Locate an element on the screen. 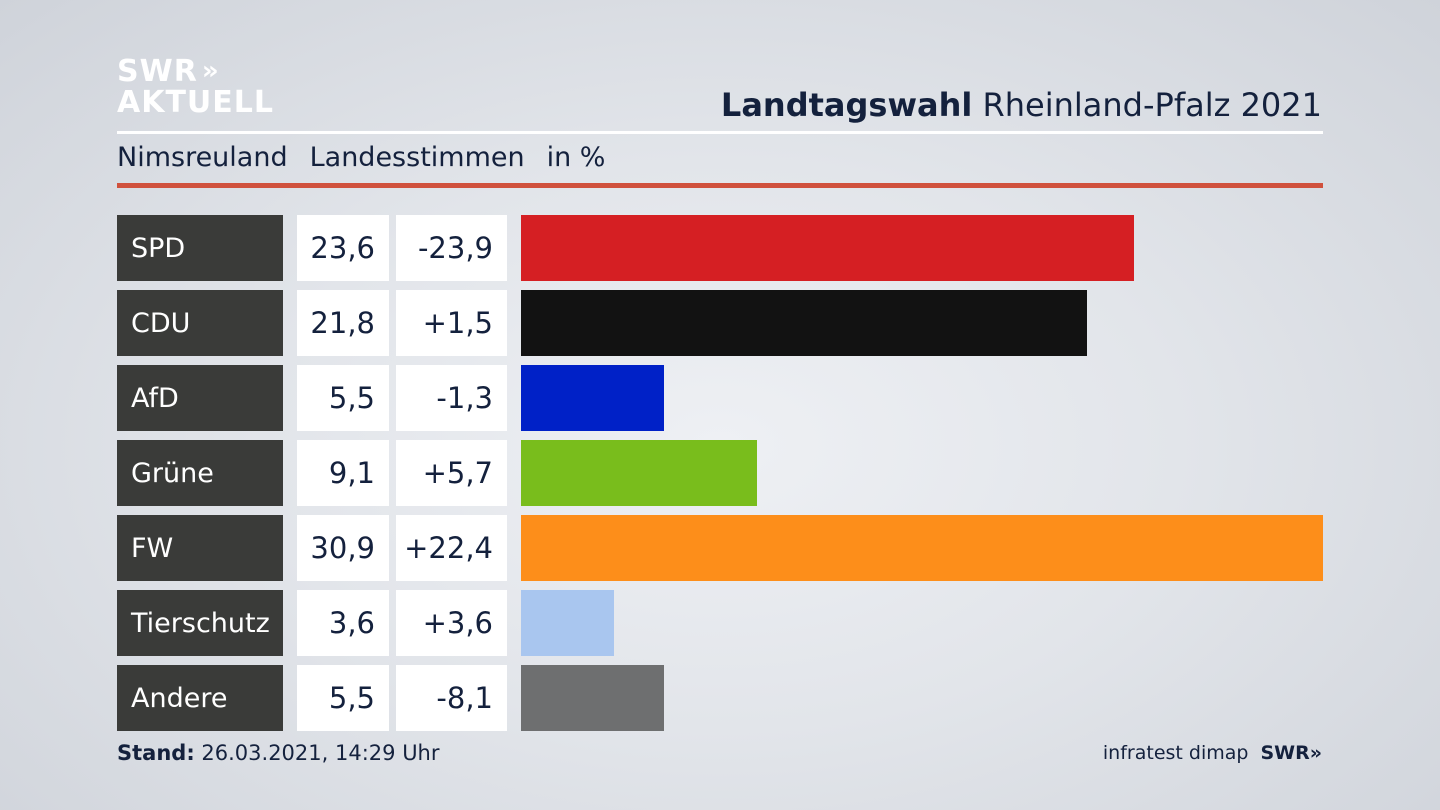  title-rest: Rheinland-Pfalz 2021 is located at coordinates (1152, 105).